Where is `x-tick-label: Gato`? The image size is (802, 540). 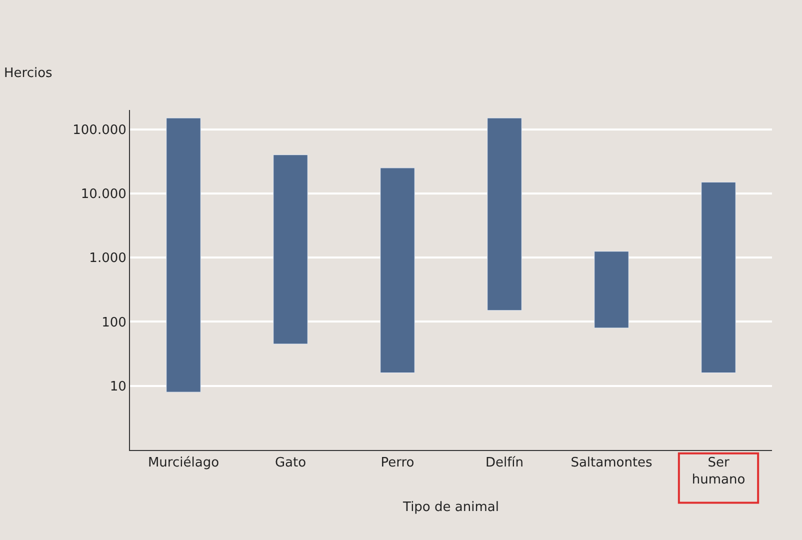 x-tick-label: Gato is located at coordinates (290, 463).